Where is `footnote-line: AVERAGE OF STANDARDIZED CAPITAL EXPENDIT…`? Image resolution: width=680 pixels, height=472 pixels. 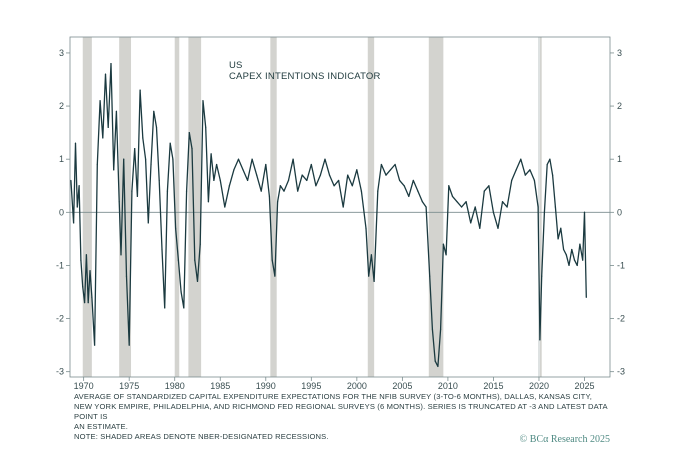 footnote-line: AVERAGE OF STANDARDIZED CAPITAL EXPENDIT… is located at coordinates (333, 396).